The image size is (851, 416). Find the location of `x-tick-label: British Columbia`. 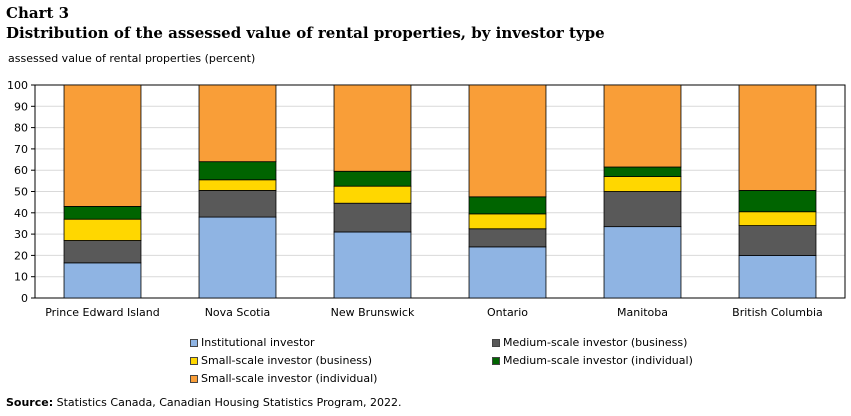

x-tick-label: British Columbia is located at coordinates (777, 312).